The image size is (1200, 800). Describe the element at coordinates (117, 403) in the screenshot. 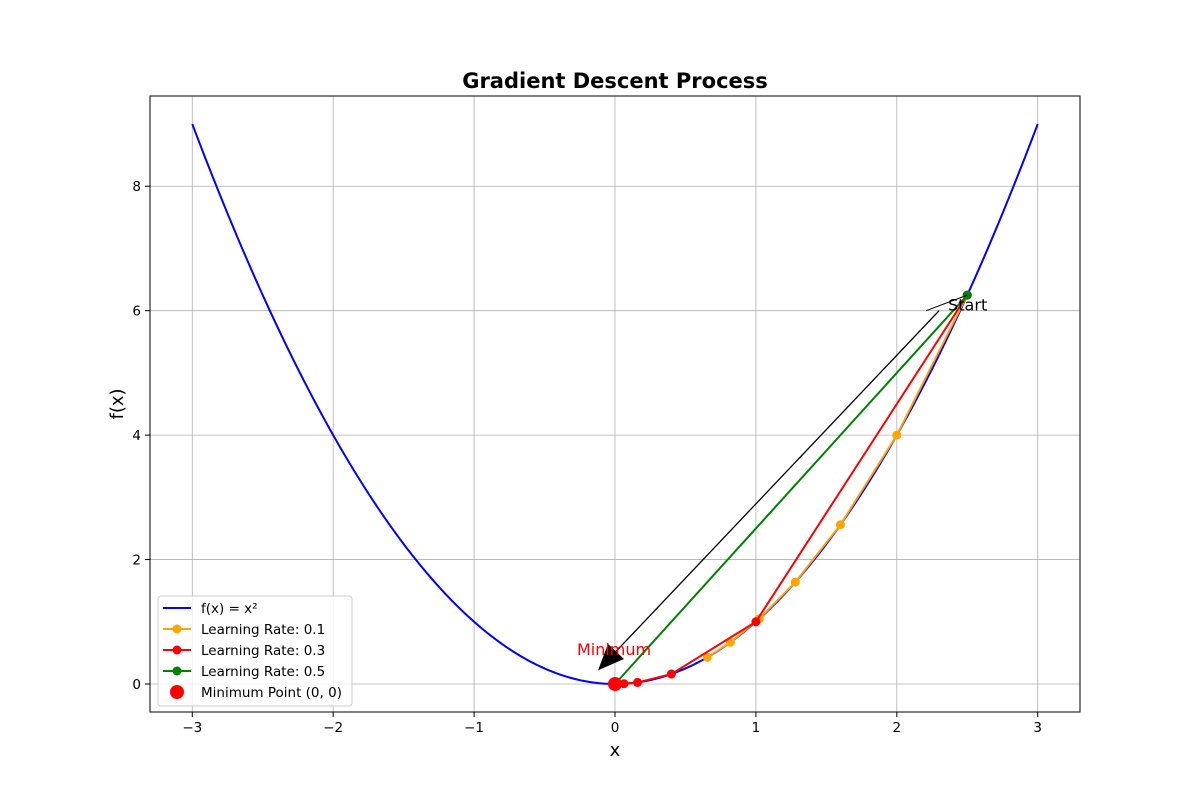

I see `y-axis-label: f(x)` at that location.